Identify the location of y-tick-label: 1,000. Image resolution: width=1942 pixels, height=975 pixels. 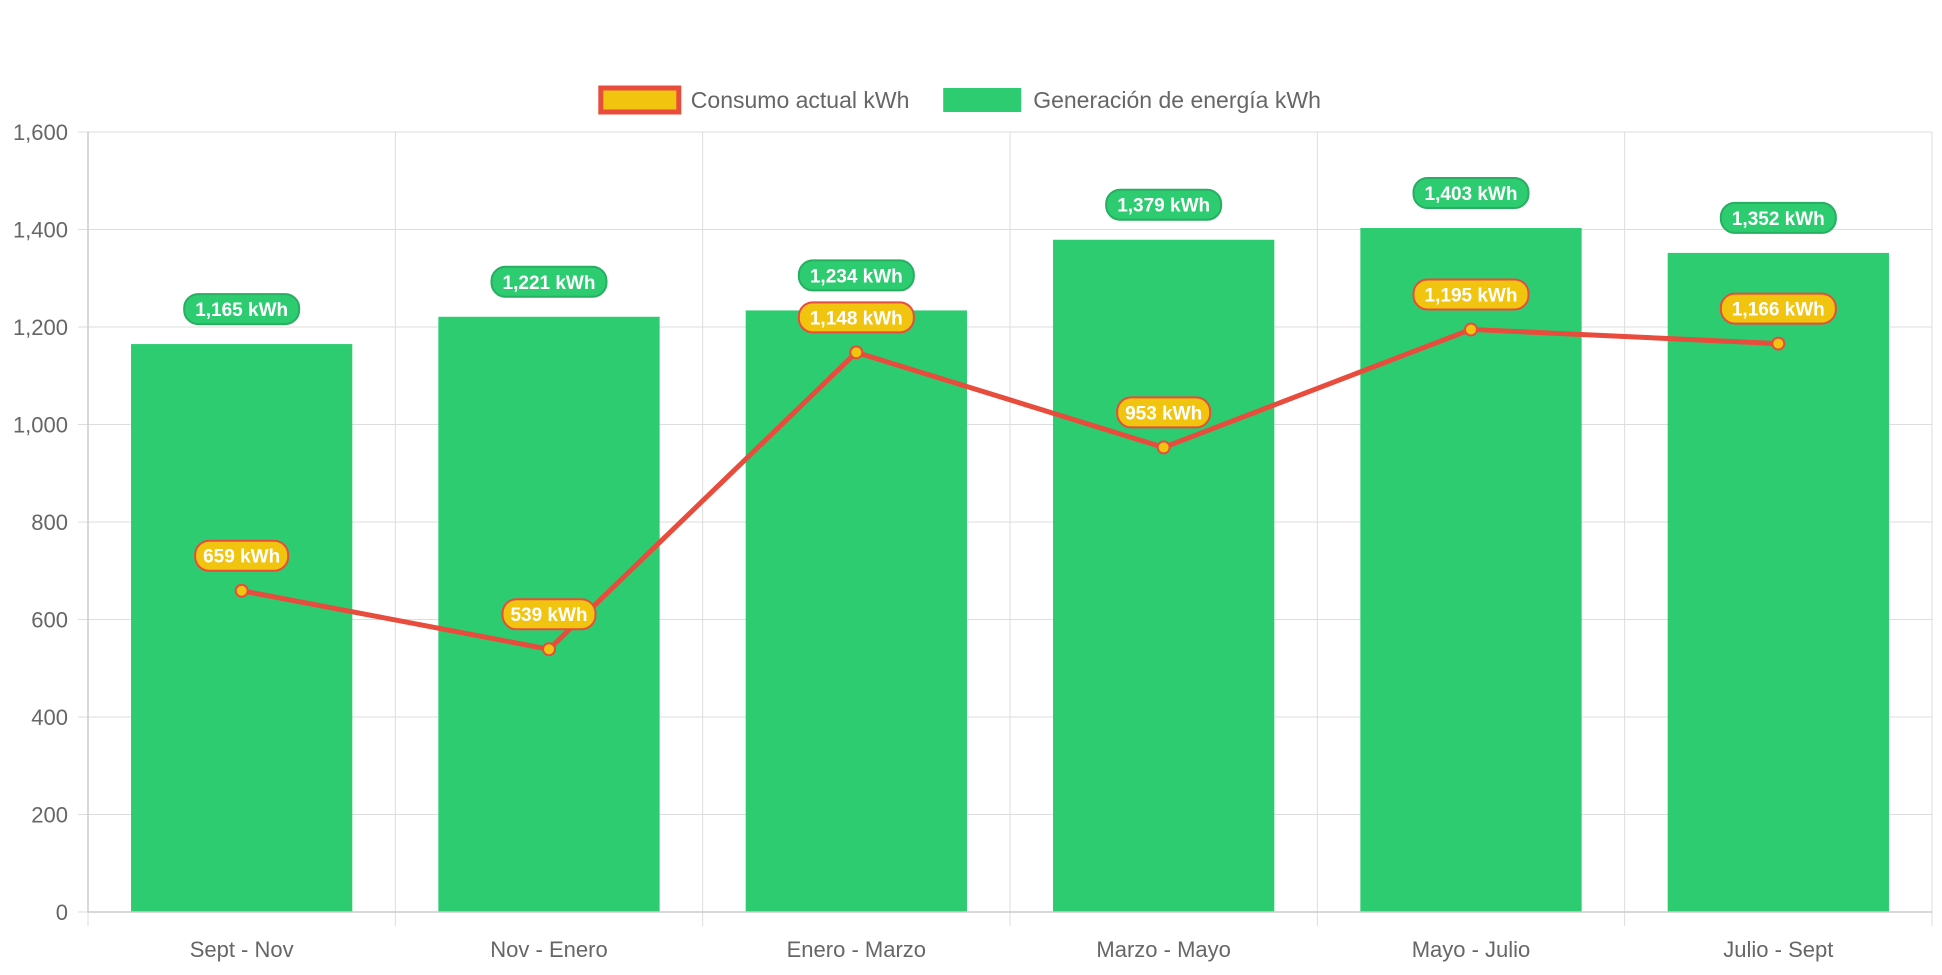
(40, 425).